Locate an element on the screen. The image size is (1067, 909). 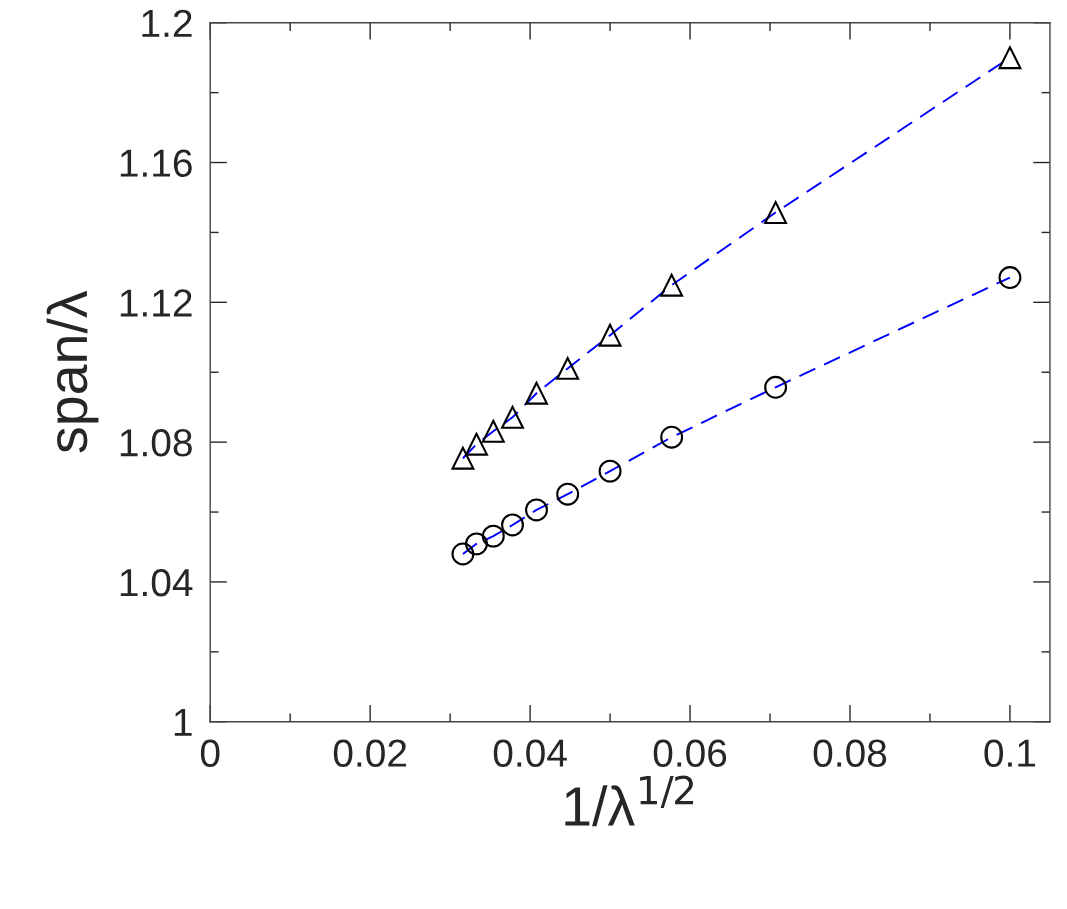
y-tick-label: 1.12 is located at coordinates (156, 303).